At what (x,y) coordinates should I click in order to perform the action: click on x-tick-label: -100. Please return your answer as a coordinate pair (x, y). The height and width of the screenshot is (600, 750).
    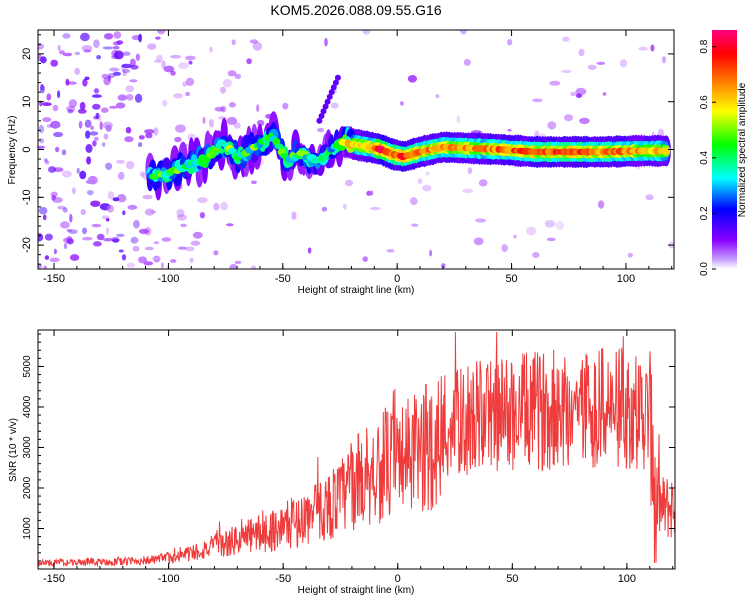
    Looking at the image, I should click on (169, 579).